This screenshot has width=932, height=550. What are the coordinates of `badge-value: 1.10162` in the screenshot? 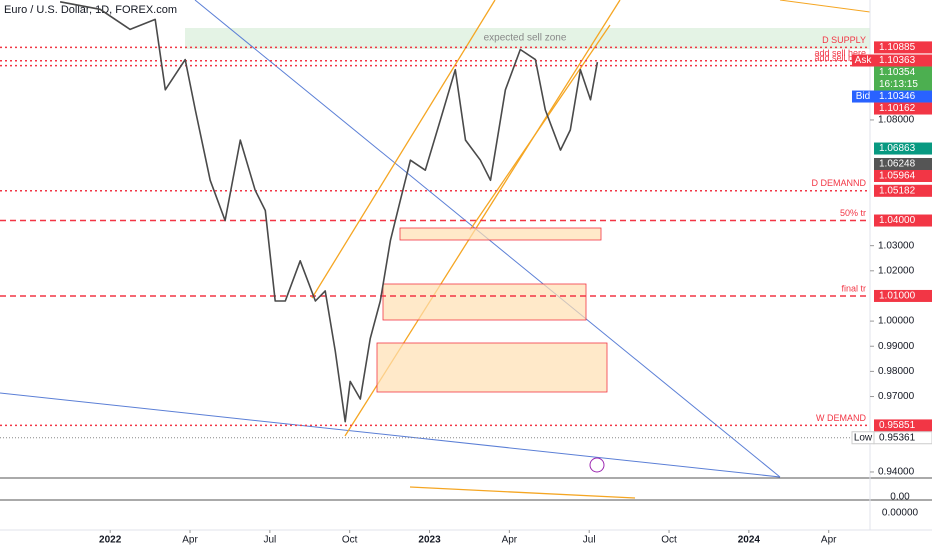 It's located at (897, 108).